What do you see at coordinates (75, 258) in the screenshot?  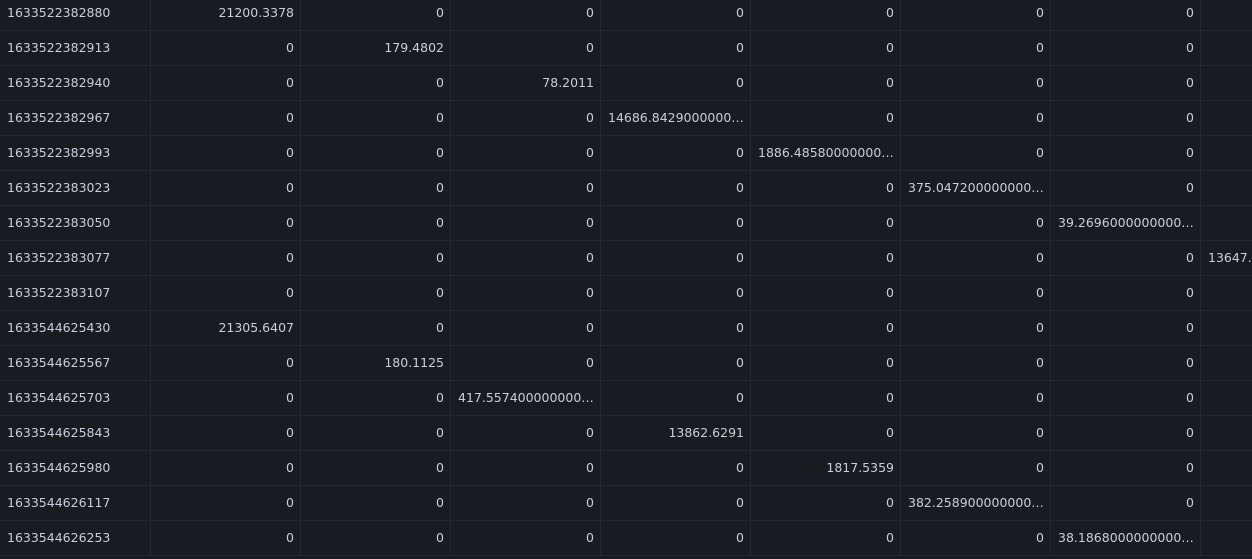 I see `timestamp-cell: 1633522383077` at bounding box center [75, 258].